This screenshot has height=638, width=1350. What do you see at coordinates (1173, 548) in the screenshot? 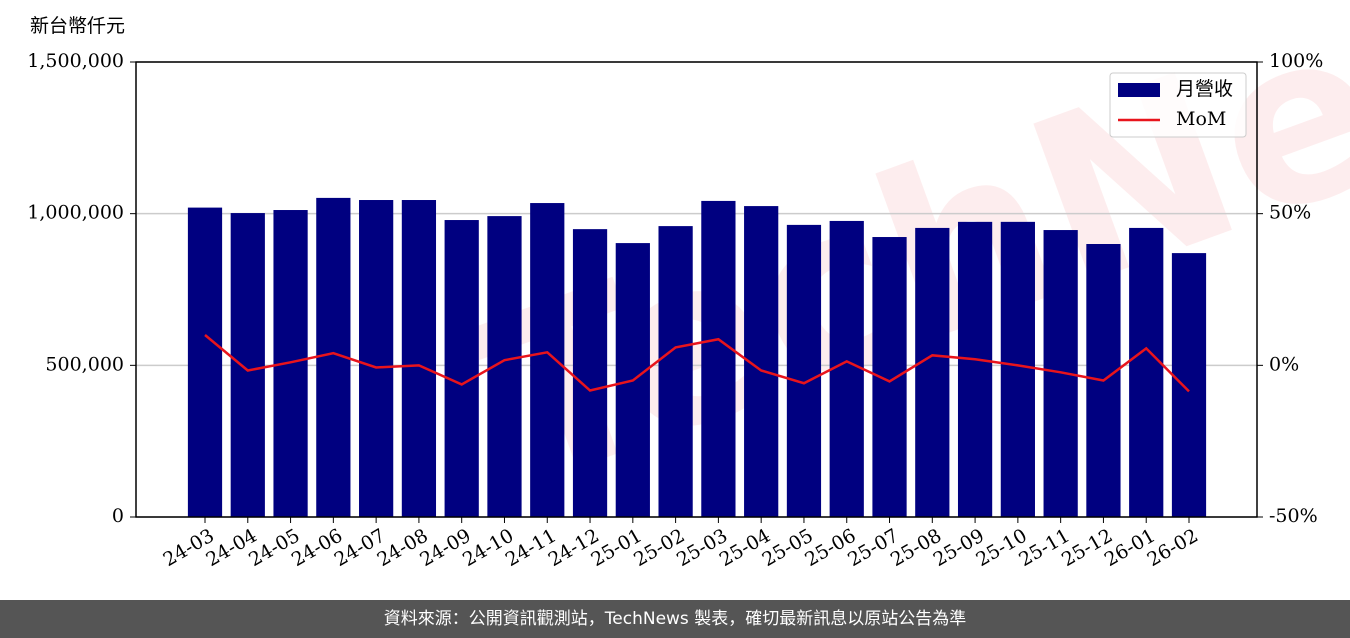
I see `x-tick-label: 26-02` at bounding box center [1173, 548].